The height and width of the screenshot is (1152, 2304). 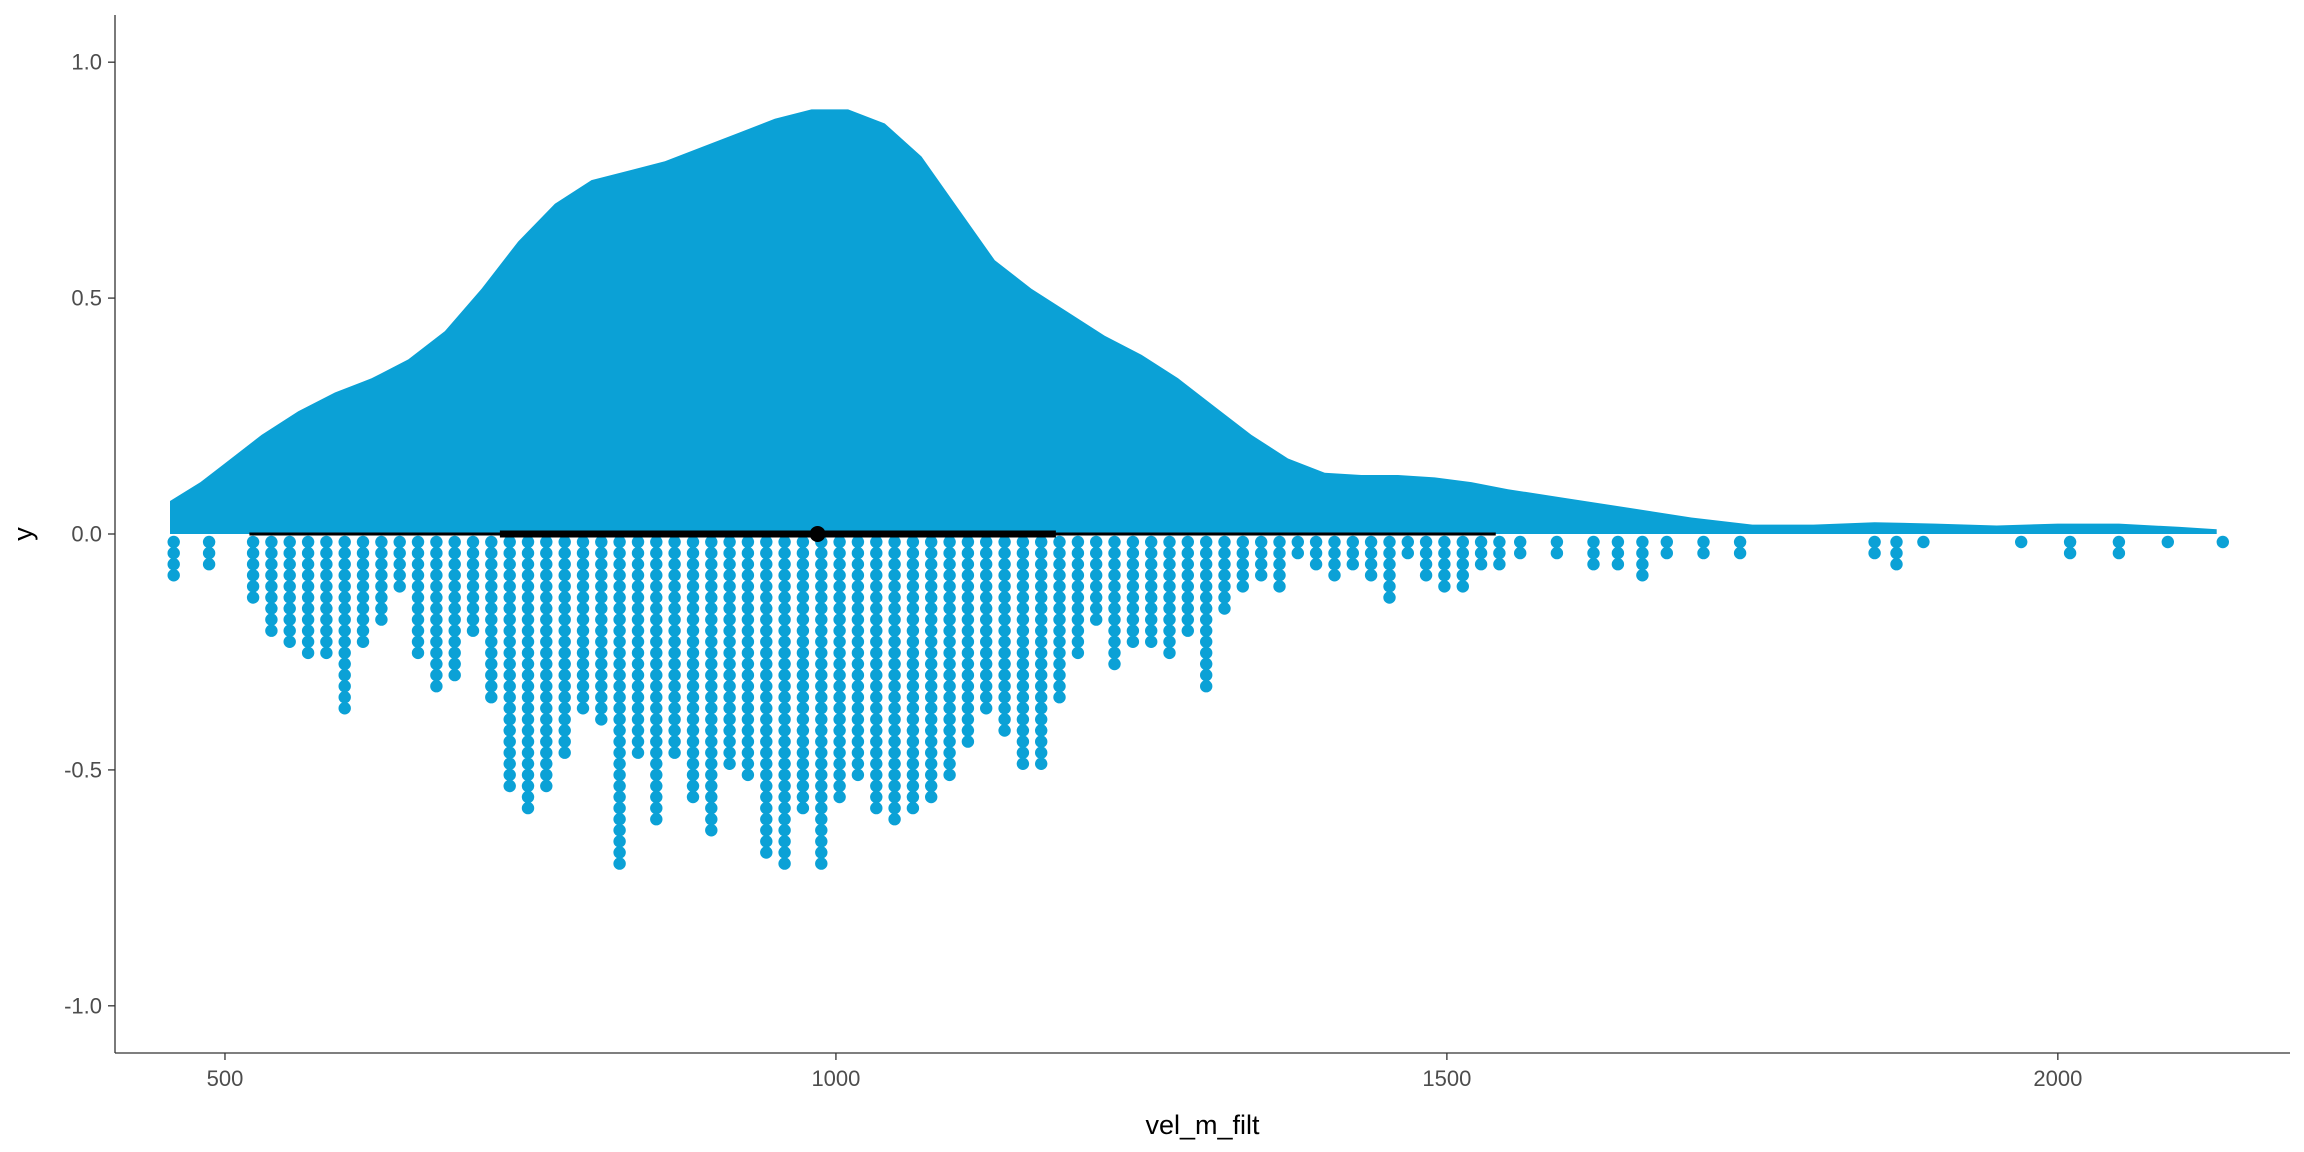 What do you see at coordinates (872, 534) in the screenshot?
I see `interval-layer` at bounding box center [872, 534].